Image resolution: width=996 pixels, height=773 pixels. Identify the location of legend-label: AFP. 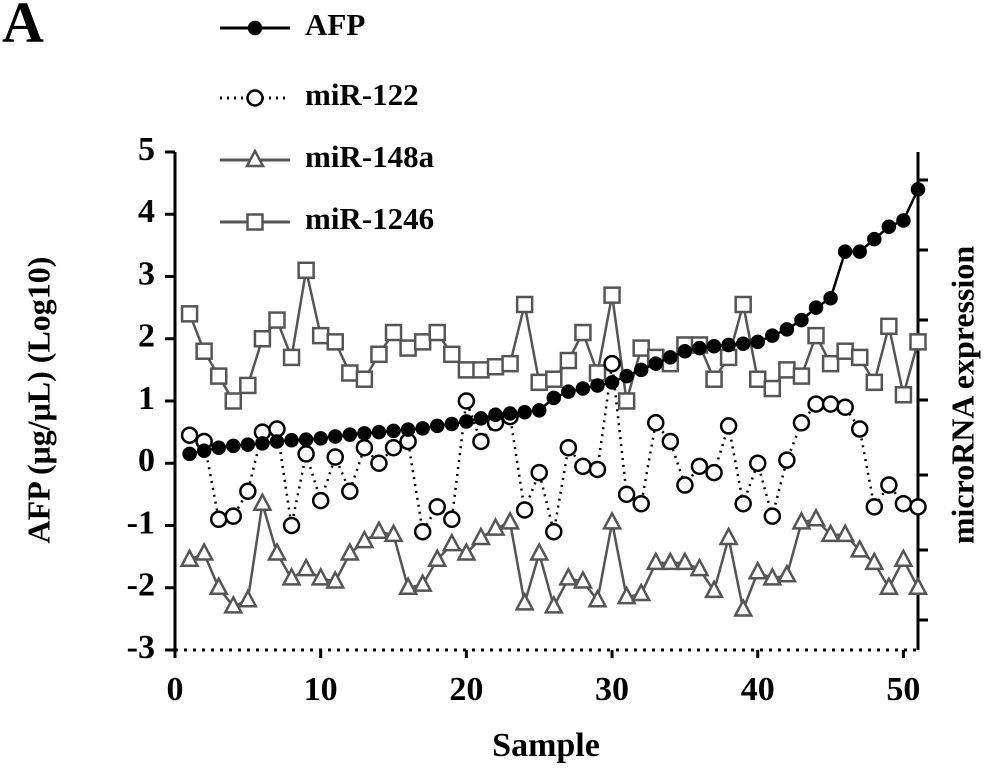
(335, 24).